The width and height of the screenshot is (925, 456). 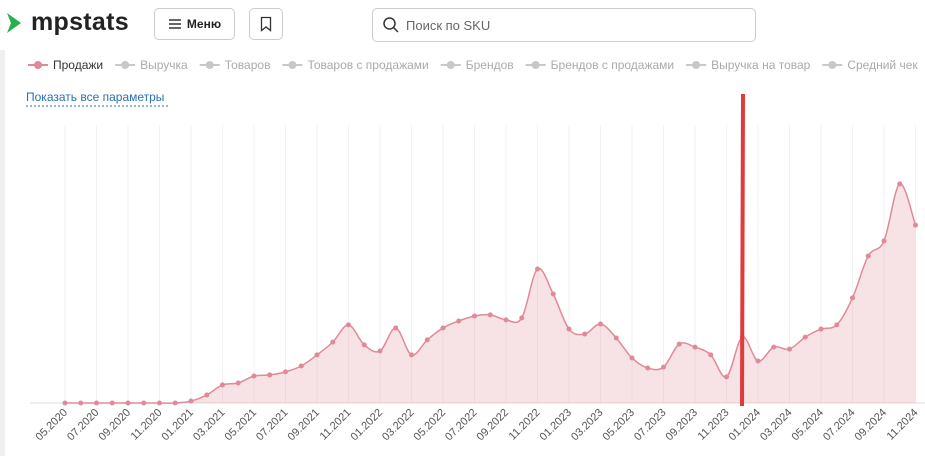 I want to click on x-tick-label: 05.2023, so click(x=619, y=425).